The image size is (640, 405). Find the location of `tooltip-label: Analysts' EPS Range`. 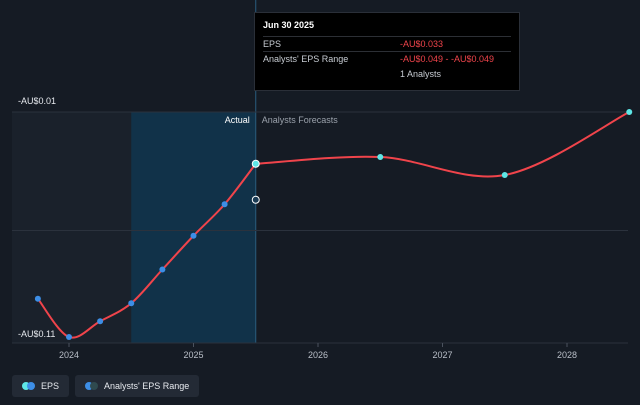

tooltip-label: Analysts' EPS Range is located at coordinates (306, 59).